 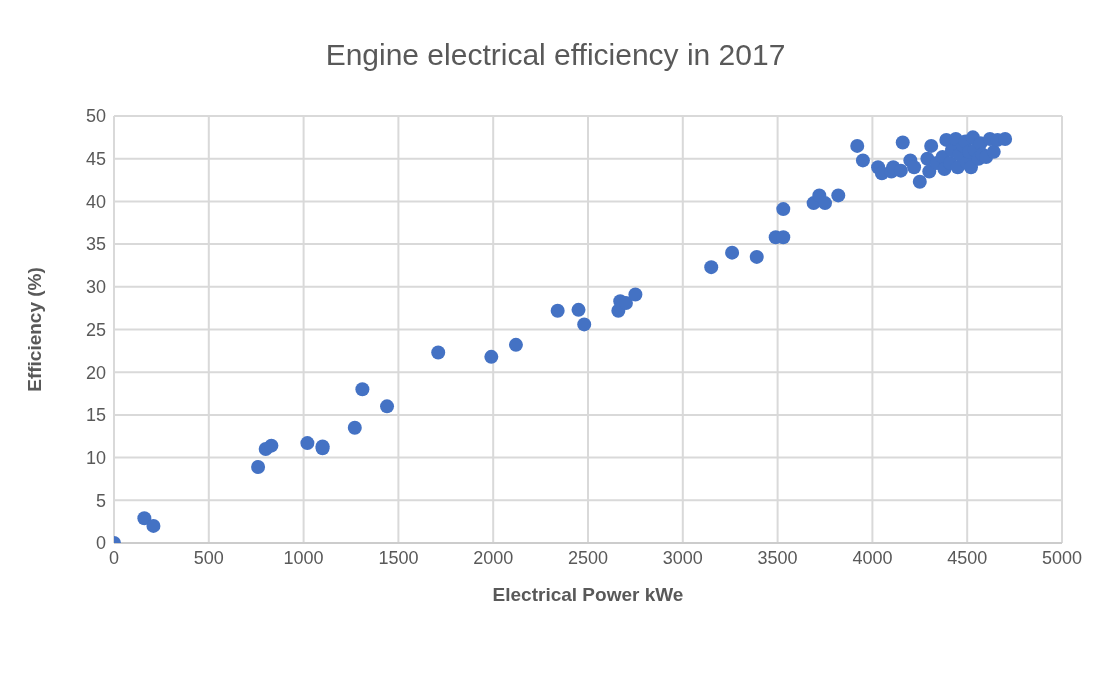 What do you see at coordinates (777, 557) in the screenshot?
I see `x-tick-label: 3500` at bounding box center [777, 557].